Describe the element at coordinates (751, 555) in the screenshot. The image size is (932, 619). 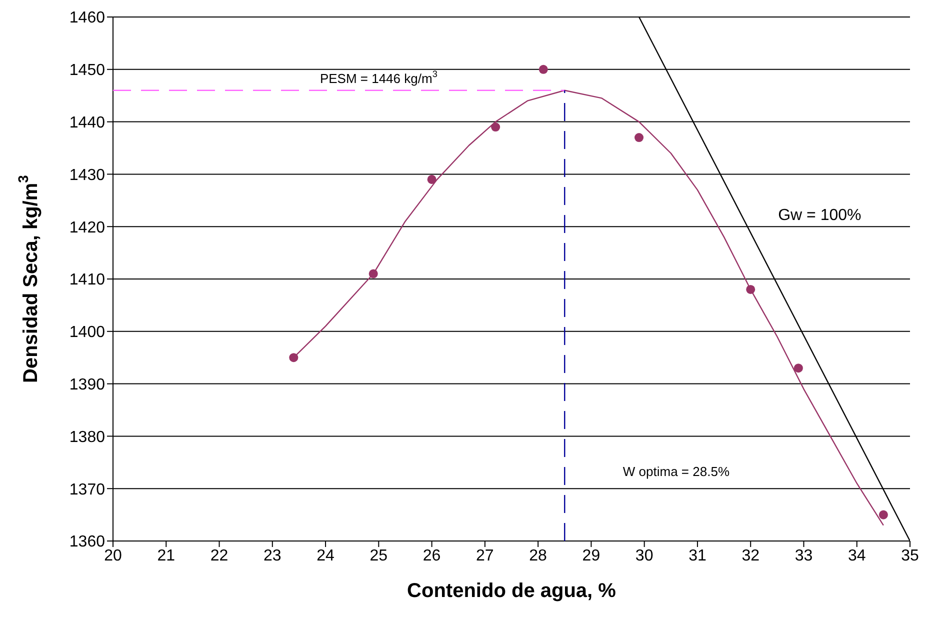
I see `x-tick-label: 32` at that location.